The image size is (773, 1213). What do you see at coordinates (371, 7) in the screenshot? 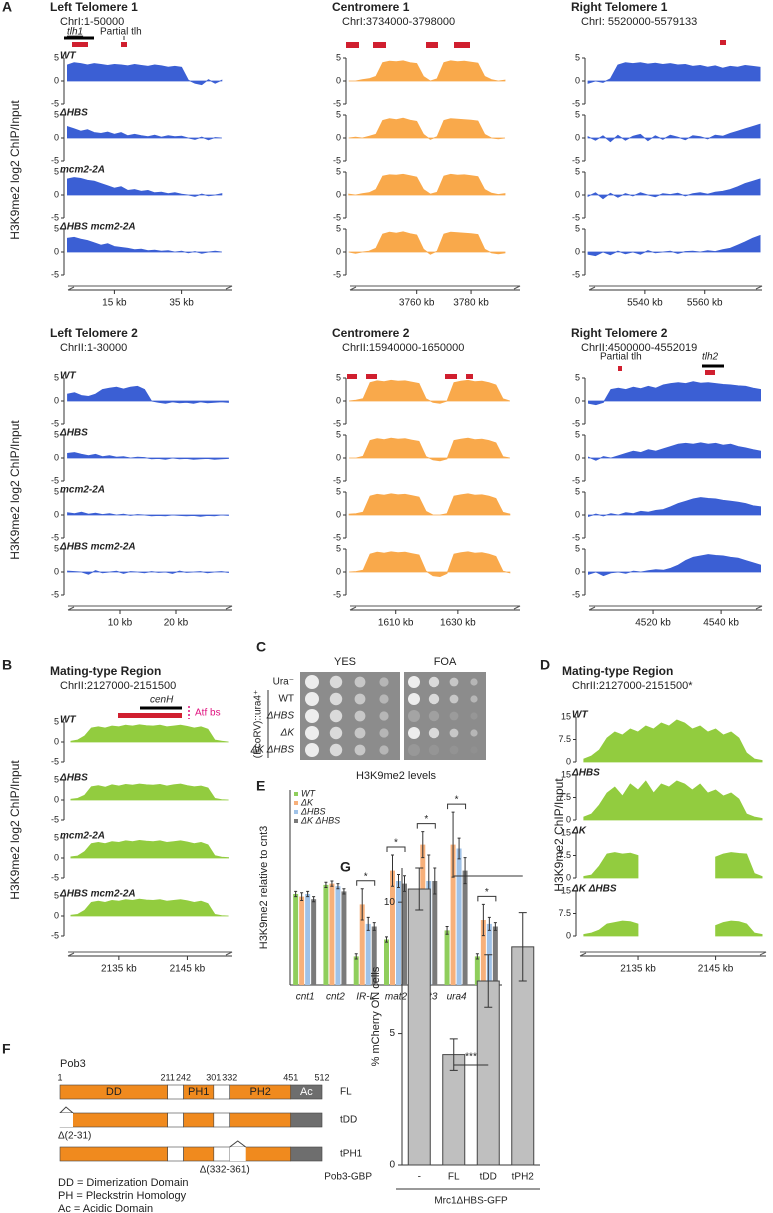
I see `panel-title: Centromere 1` at bounding box center [371, 7].